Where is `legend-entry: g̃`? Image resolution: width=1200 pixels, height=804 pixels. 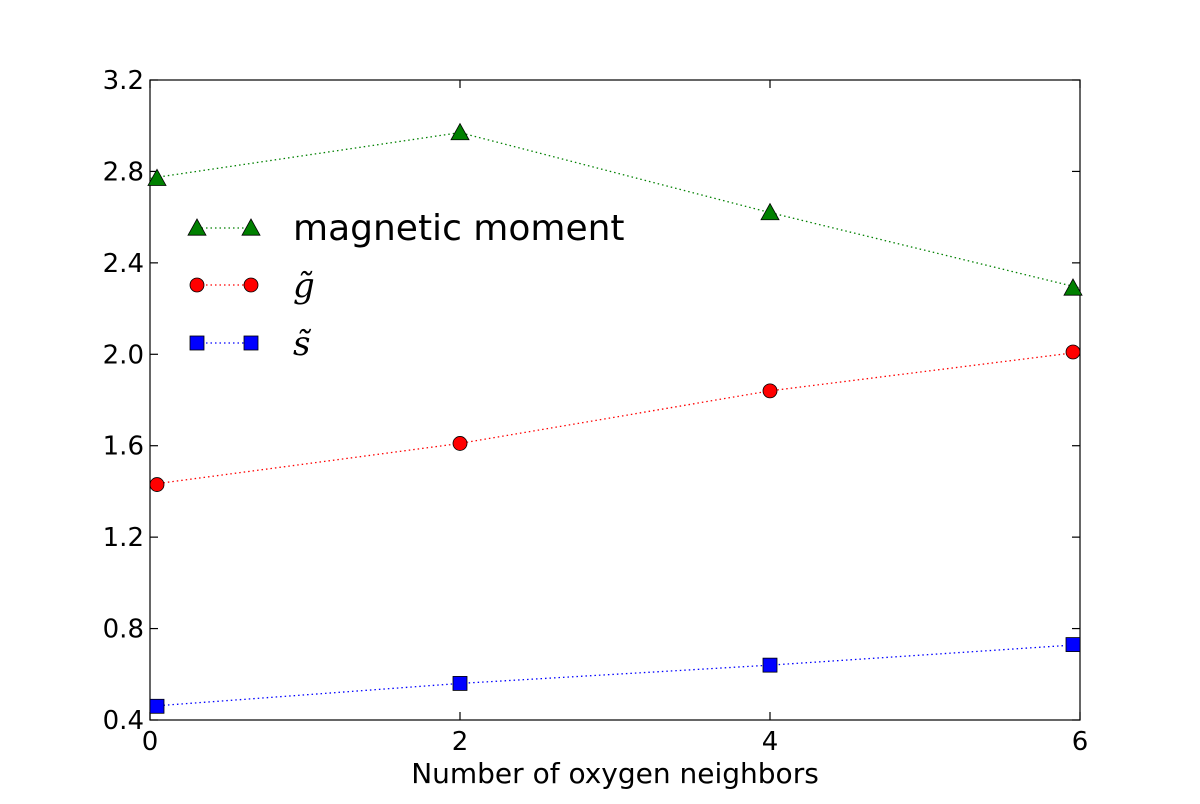 legend-entry: g̃ is located at coordinates (252, 286).